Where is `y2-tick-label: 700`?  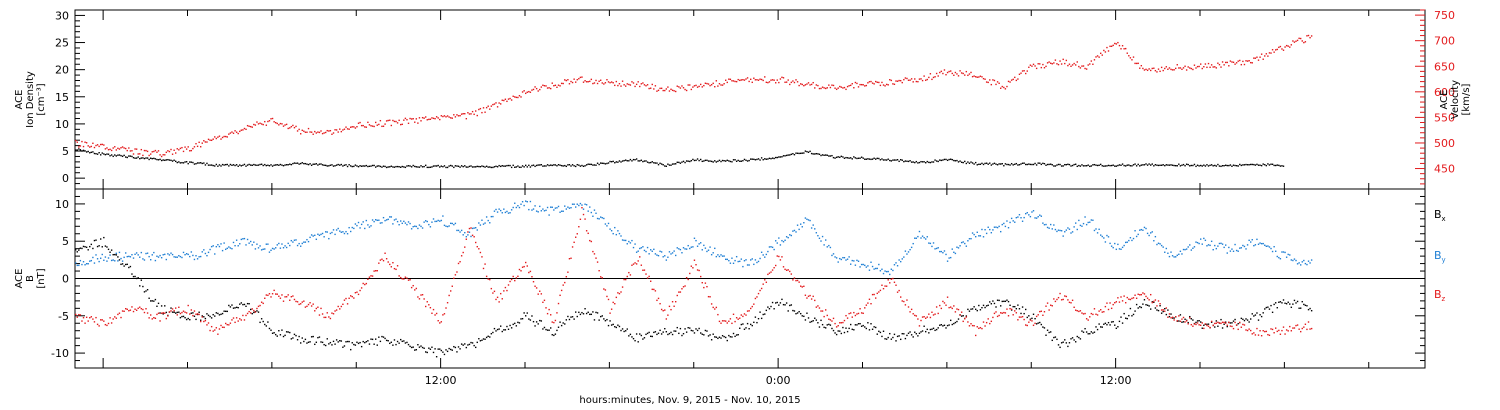
y2-tick-label: 700 is located at coordinates (1444, 41).